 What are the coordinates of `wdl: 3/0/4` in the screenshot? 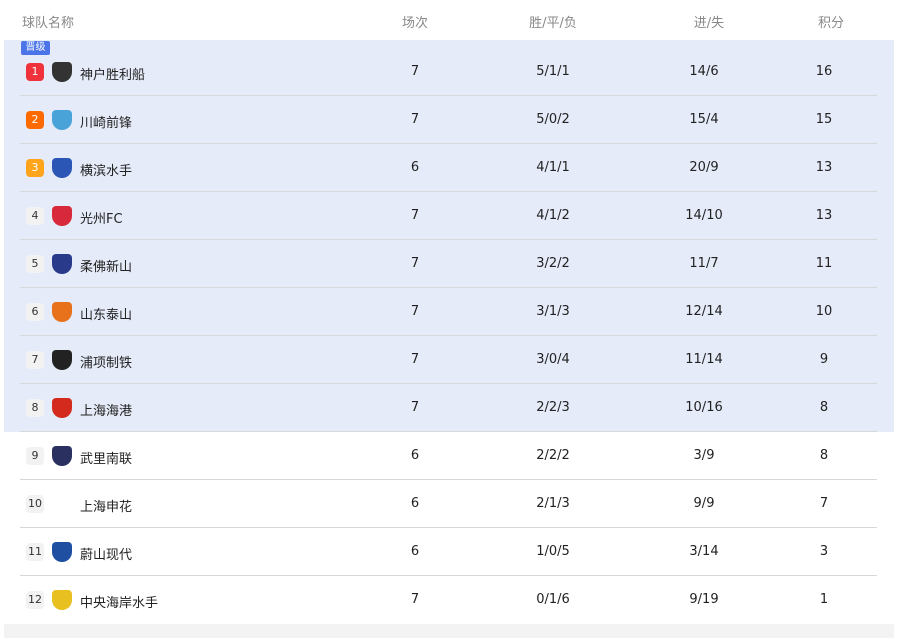 It's located at (553, 359).